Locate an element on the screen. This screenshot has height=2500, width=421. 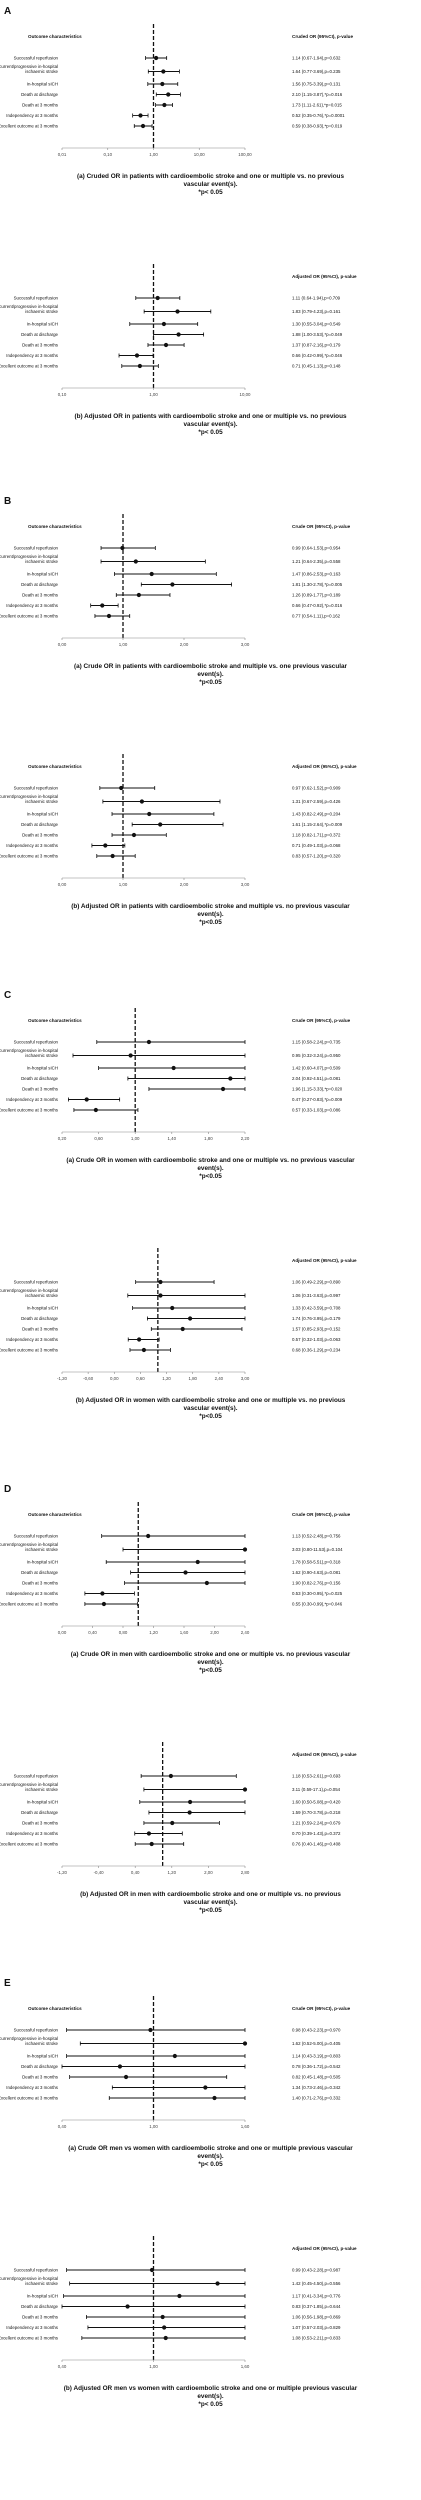
or-ci-value: 1.42 (0.60-4.07),p=0.509 is located at coordinates (316, 1068).